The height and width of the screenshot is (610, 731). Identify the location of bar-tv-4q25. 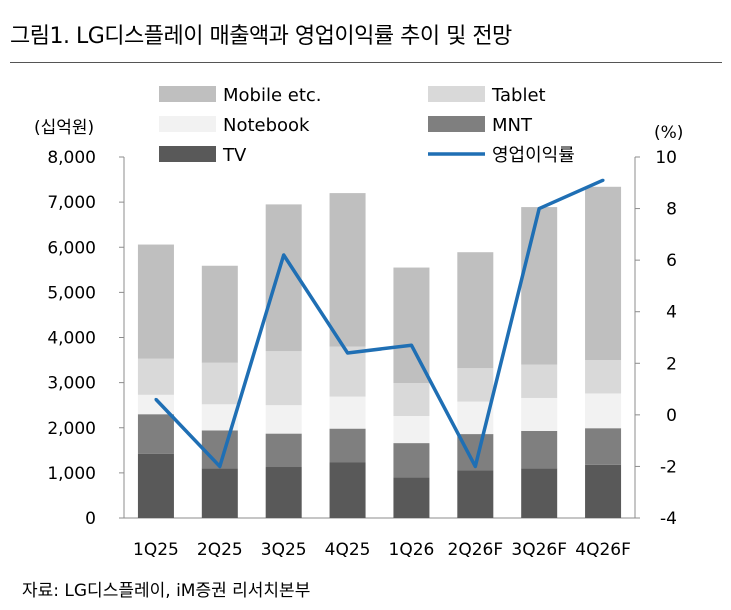
(347, 490).